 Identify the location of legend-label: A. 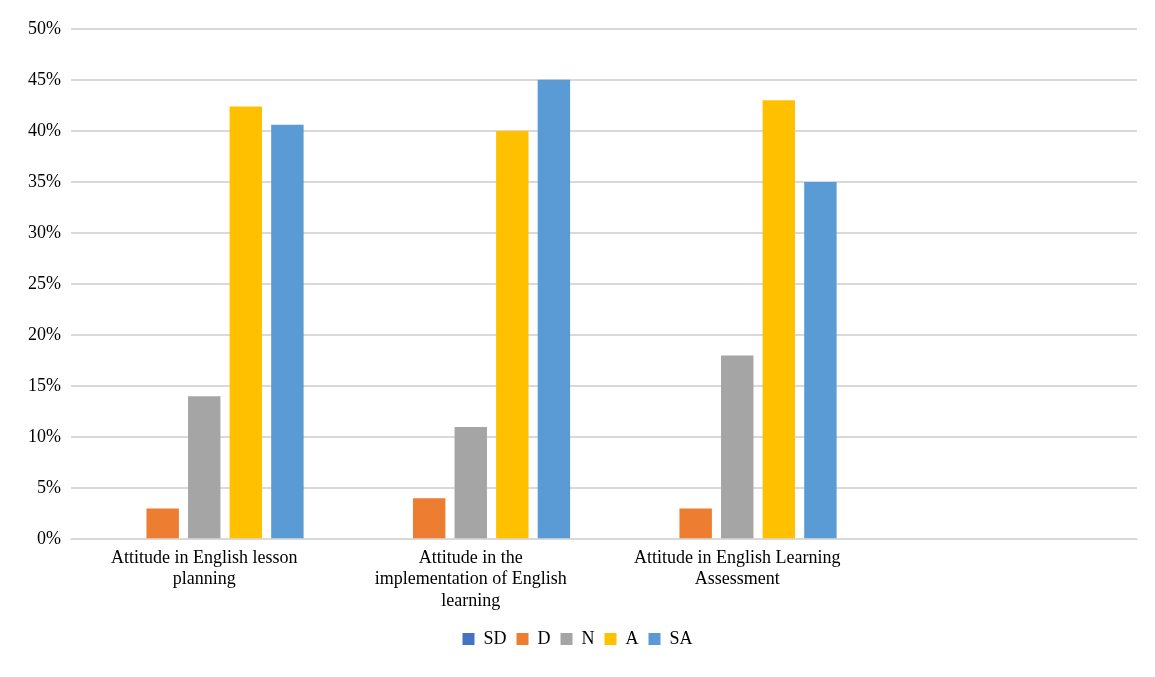
(632, 637).